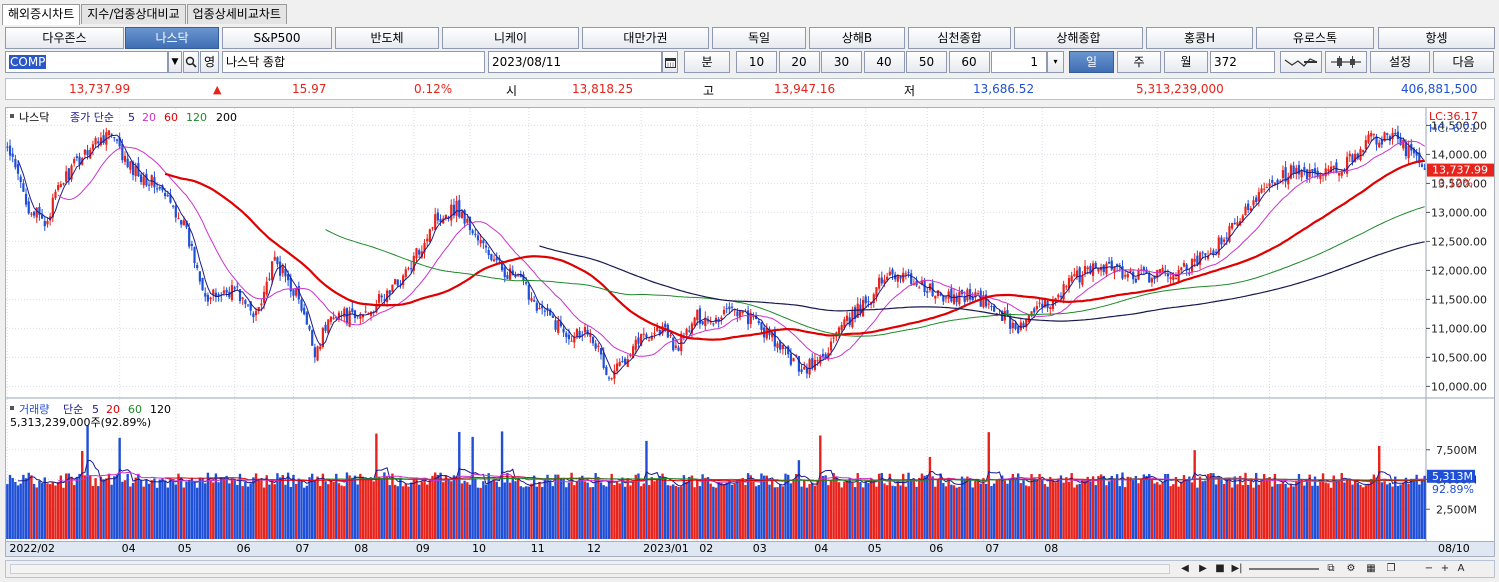 The image size is (1499, 582). Describe the element at coordinates (1019, 62) in the screenshot. I see `interval-input: 1` at that location.